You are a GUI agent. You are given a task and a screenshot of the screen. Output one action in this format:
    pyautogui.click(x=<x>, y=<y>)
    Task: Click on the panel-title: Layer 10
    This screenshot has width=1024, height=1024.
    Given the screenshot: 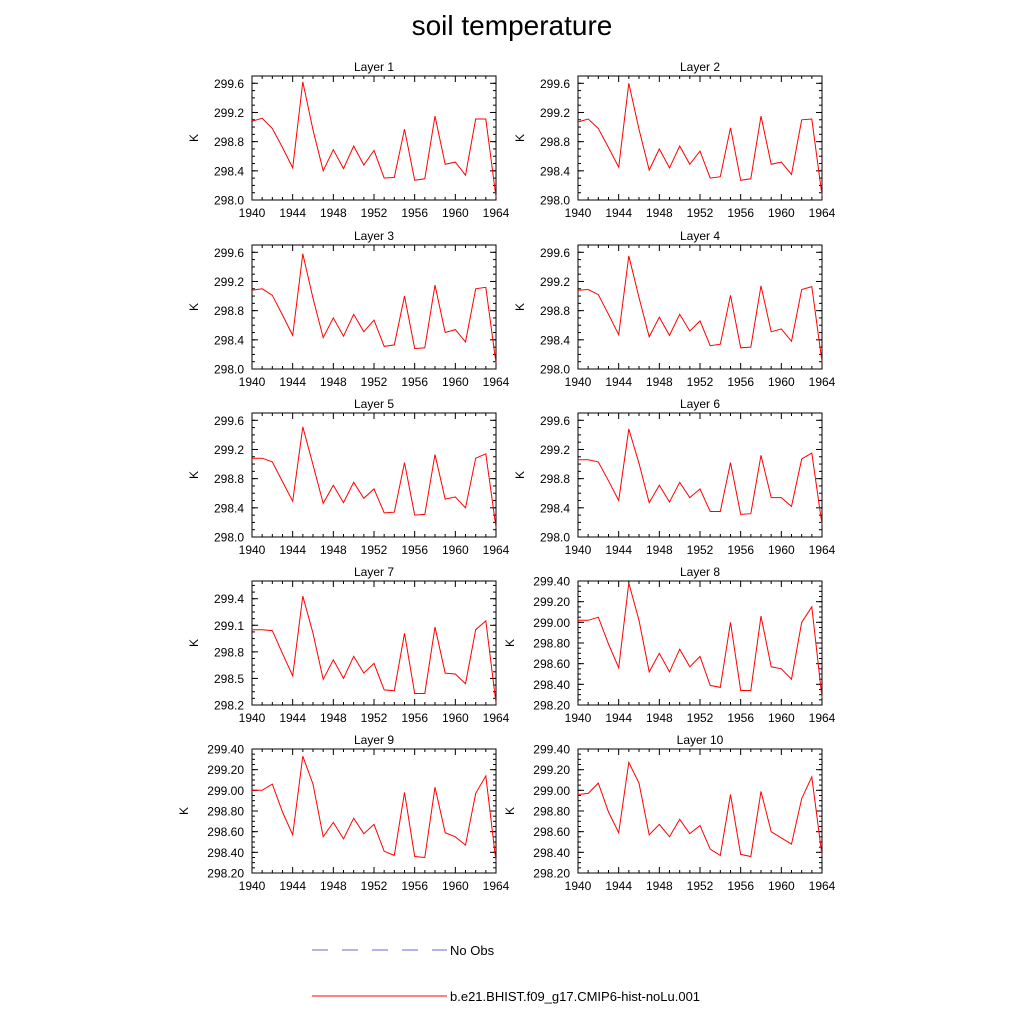 What is the action you would take?
    pyautogui.click(x=700, y=740)
    